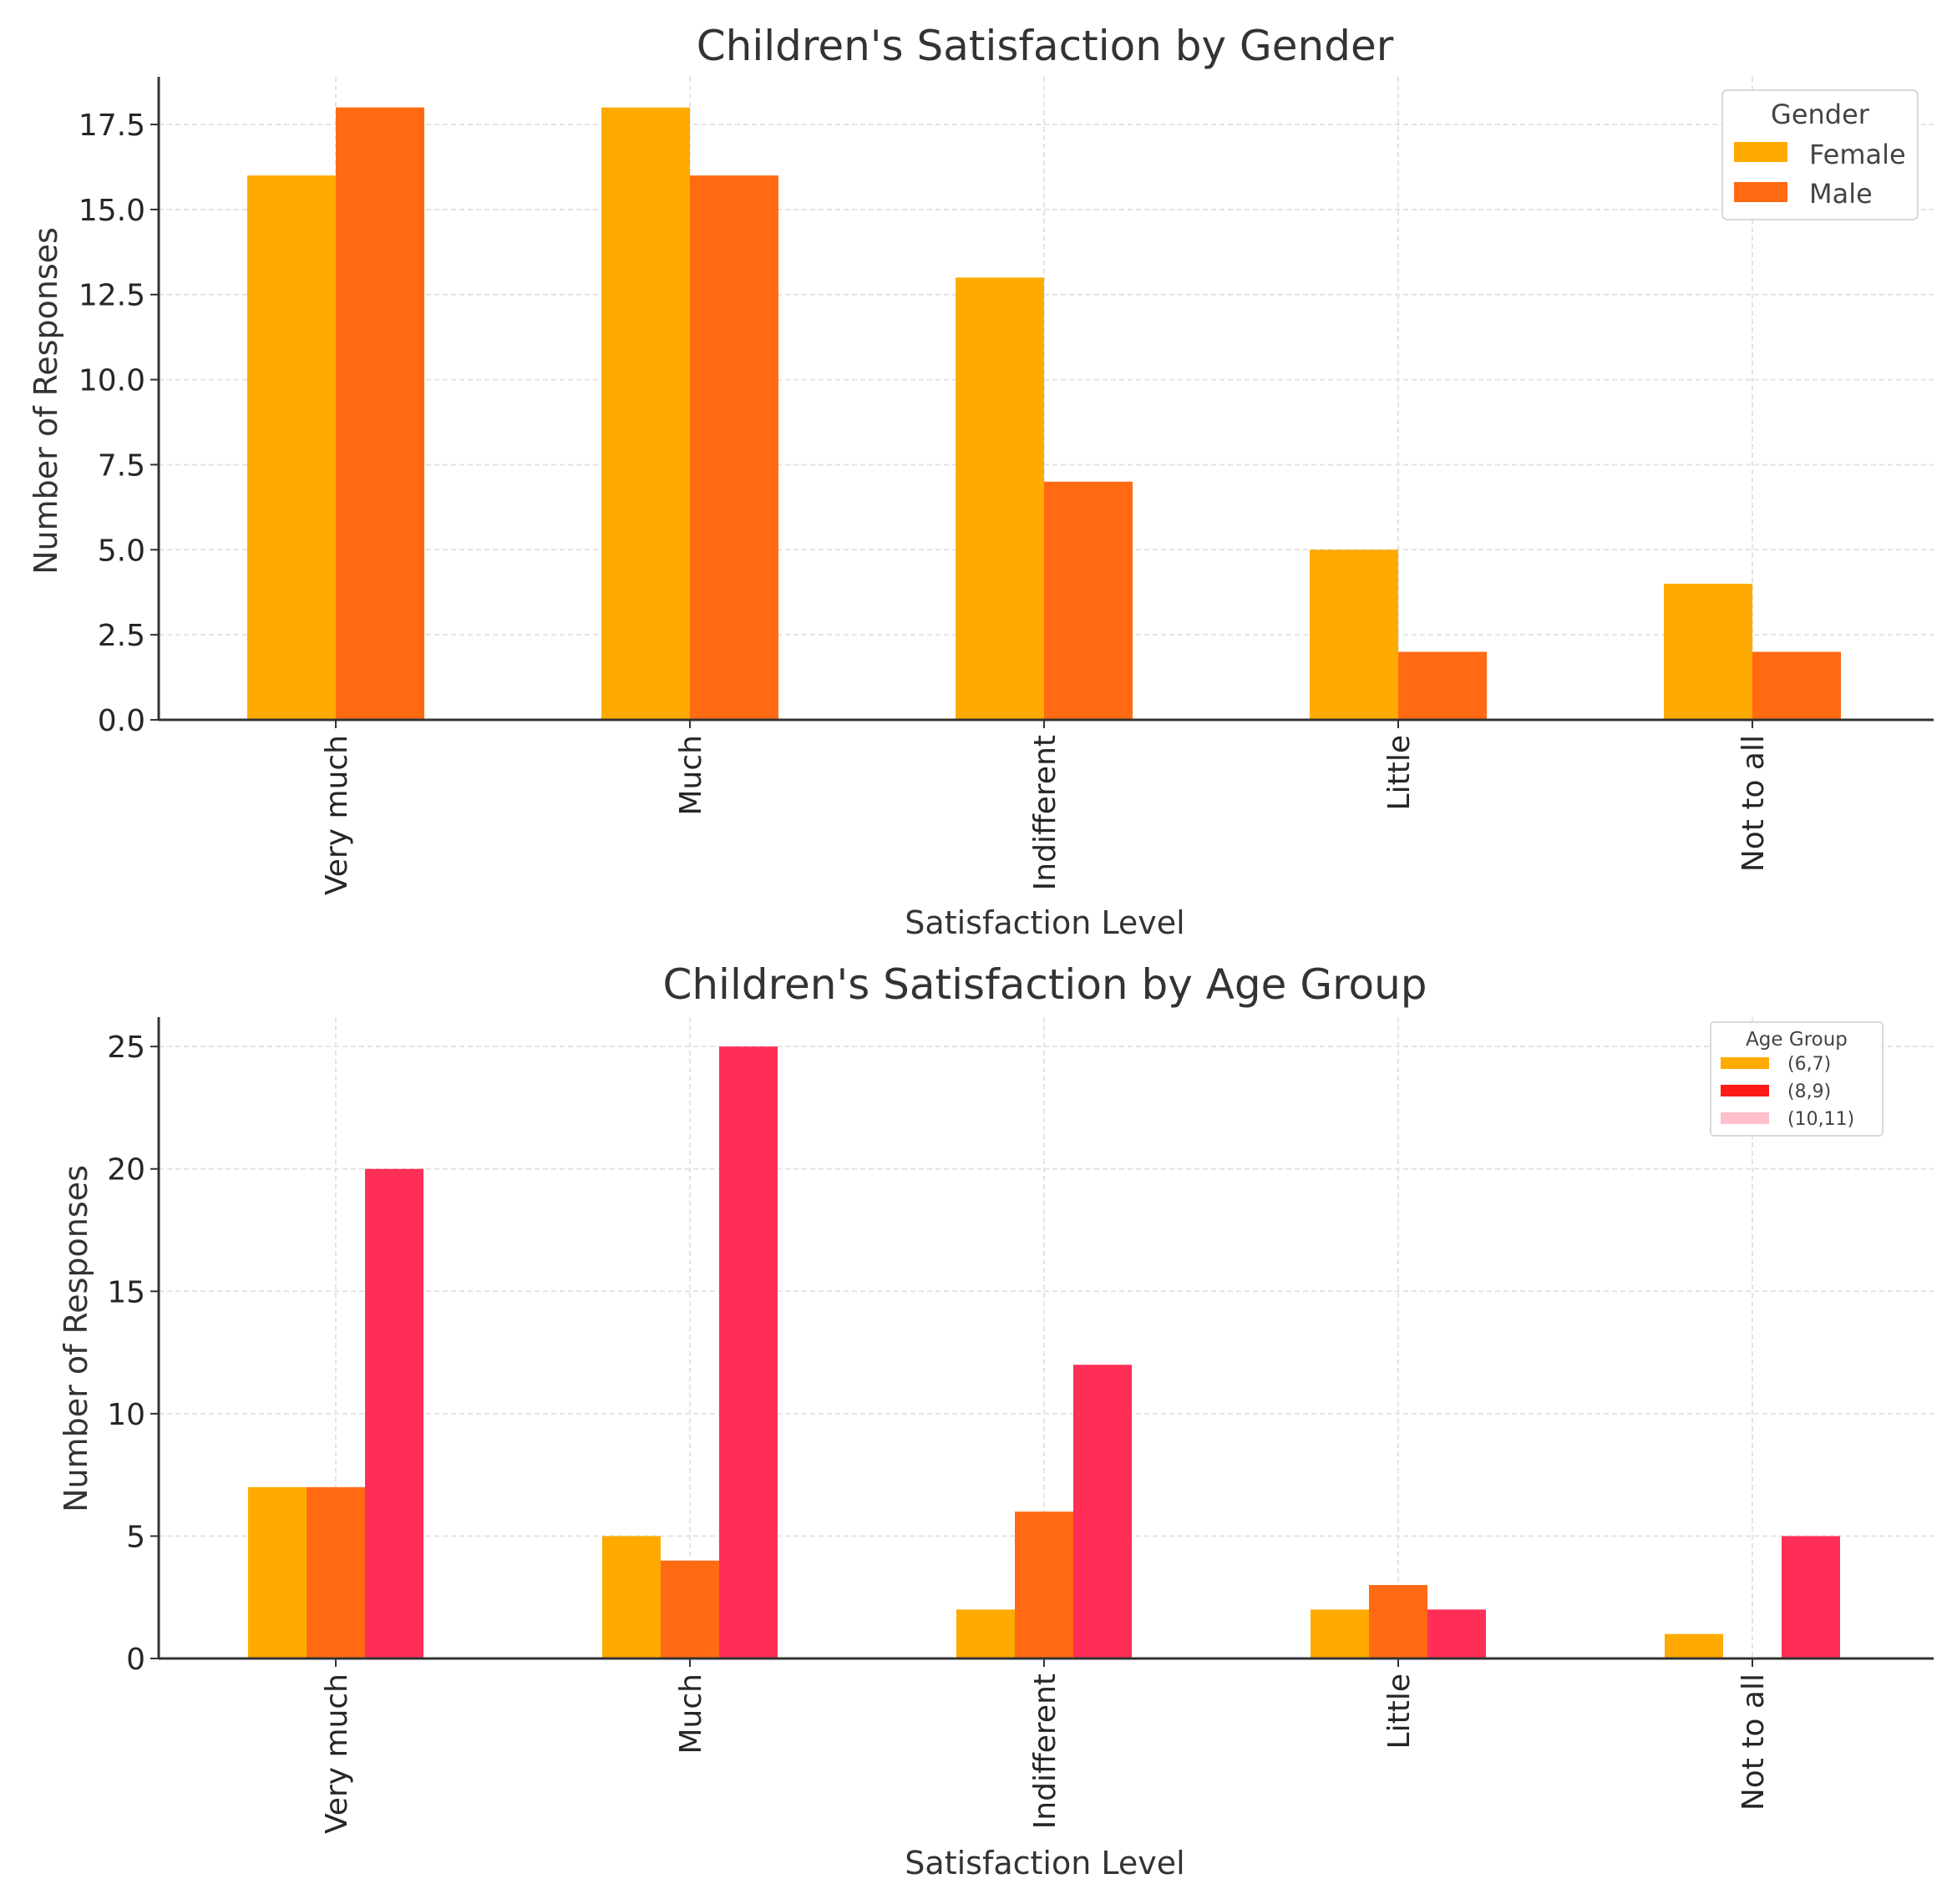  Describe the element at coordinates (112, 381) in the screenshot. I see `y-tick-label: 10.0` at that location.